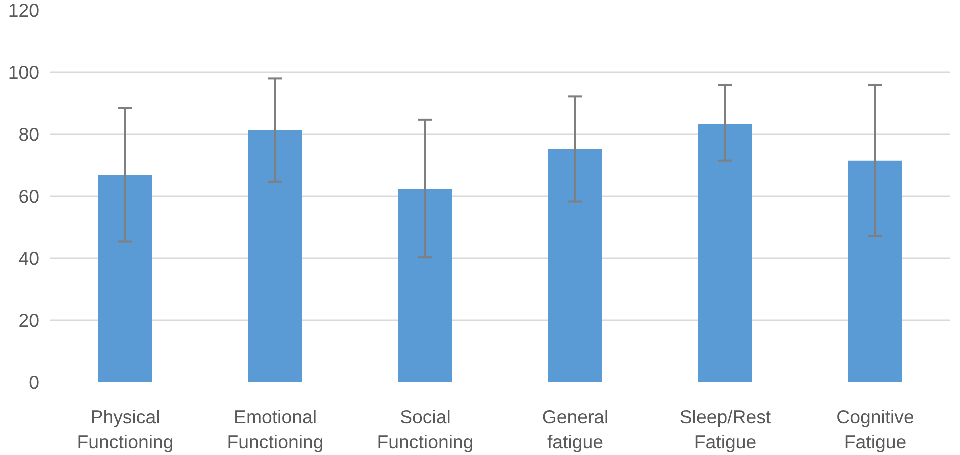 The width and height of the screenshot is (960, 455). Describe the element at coordinates (29, 258) in the screenshot. I see `y-tick-label: 40` at that location.